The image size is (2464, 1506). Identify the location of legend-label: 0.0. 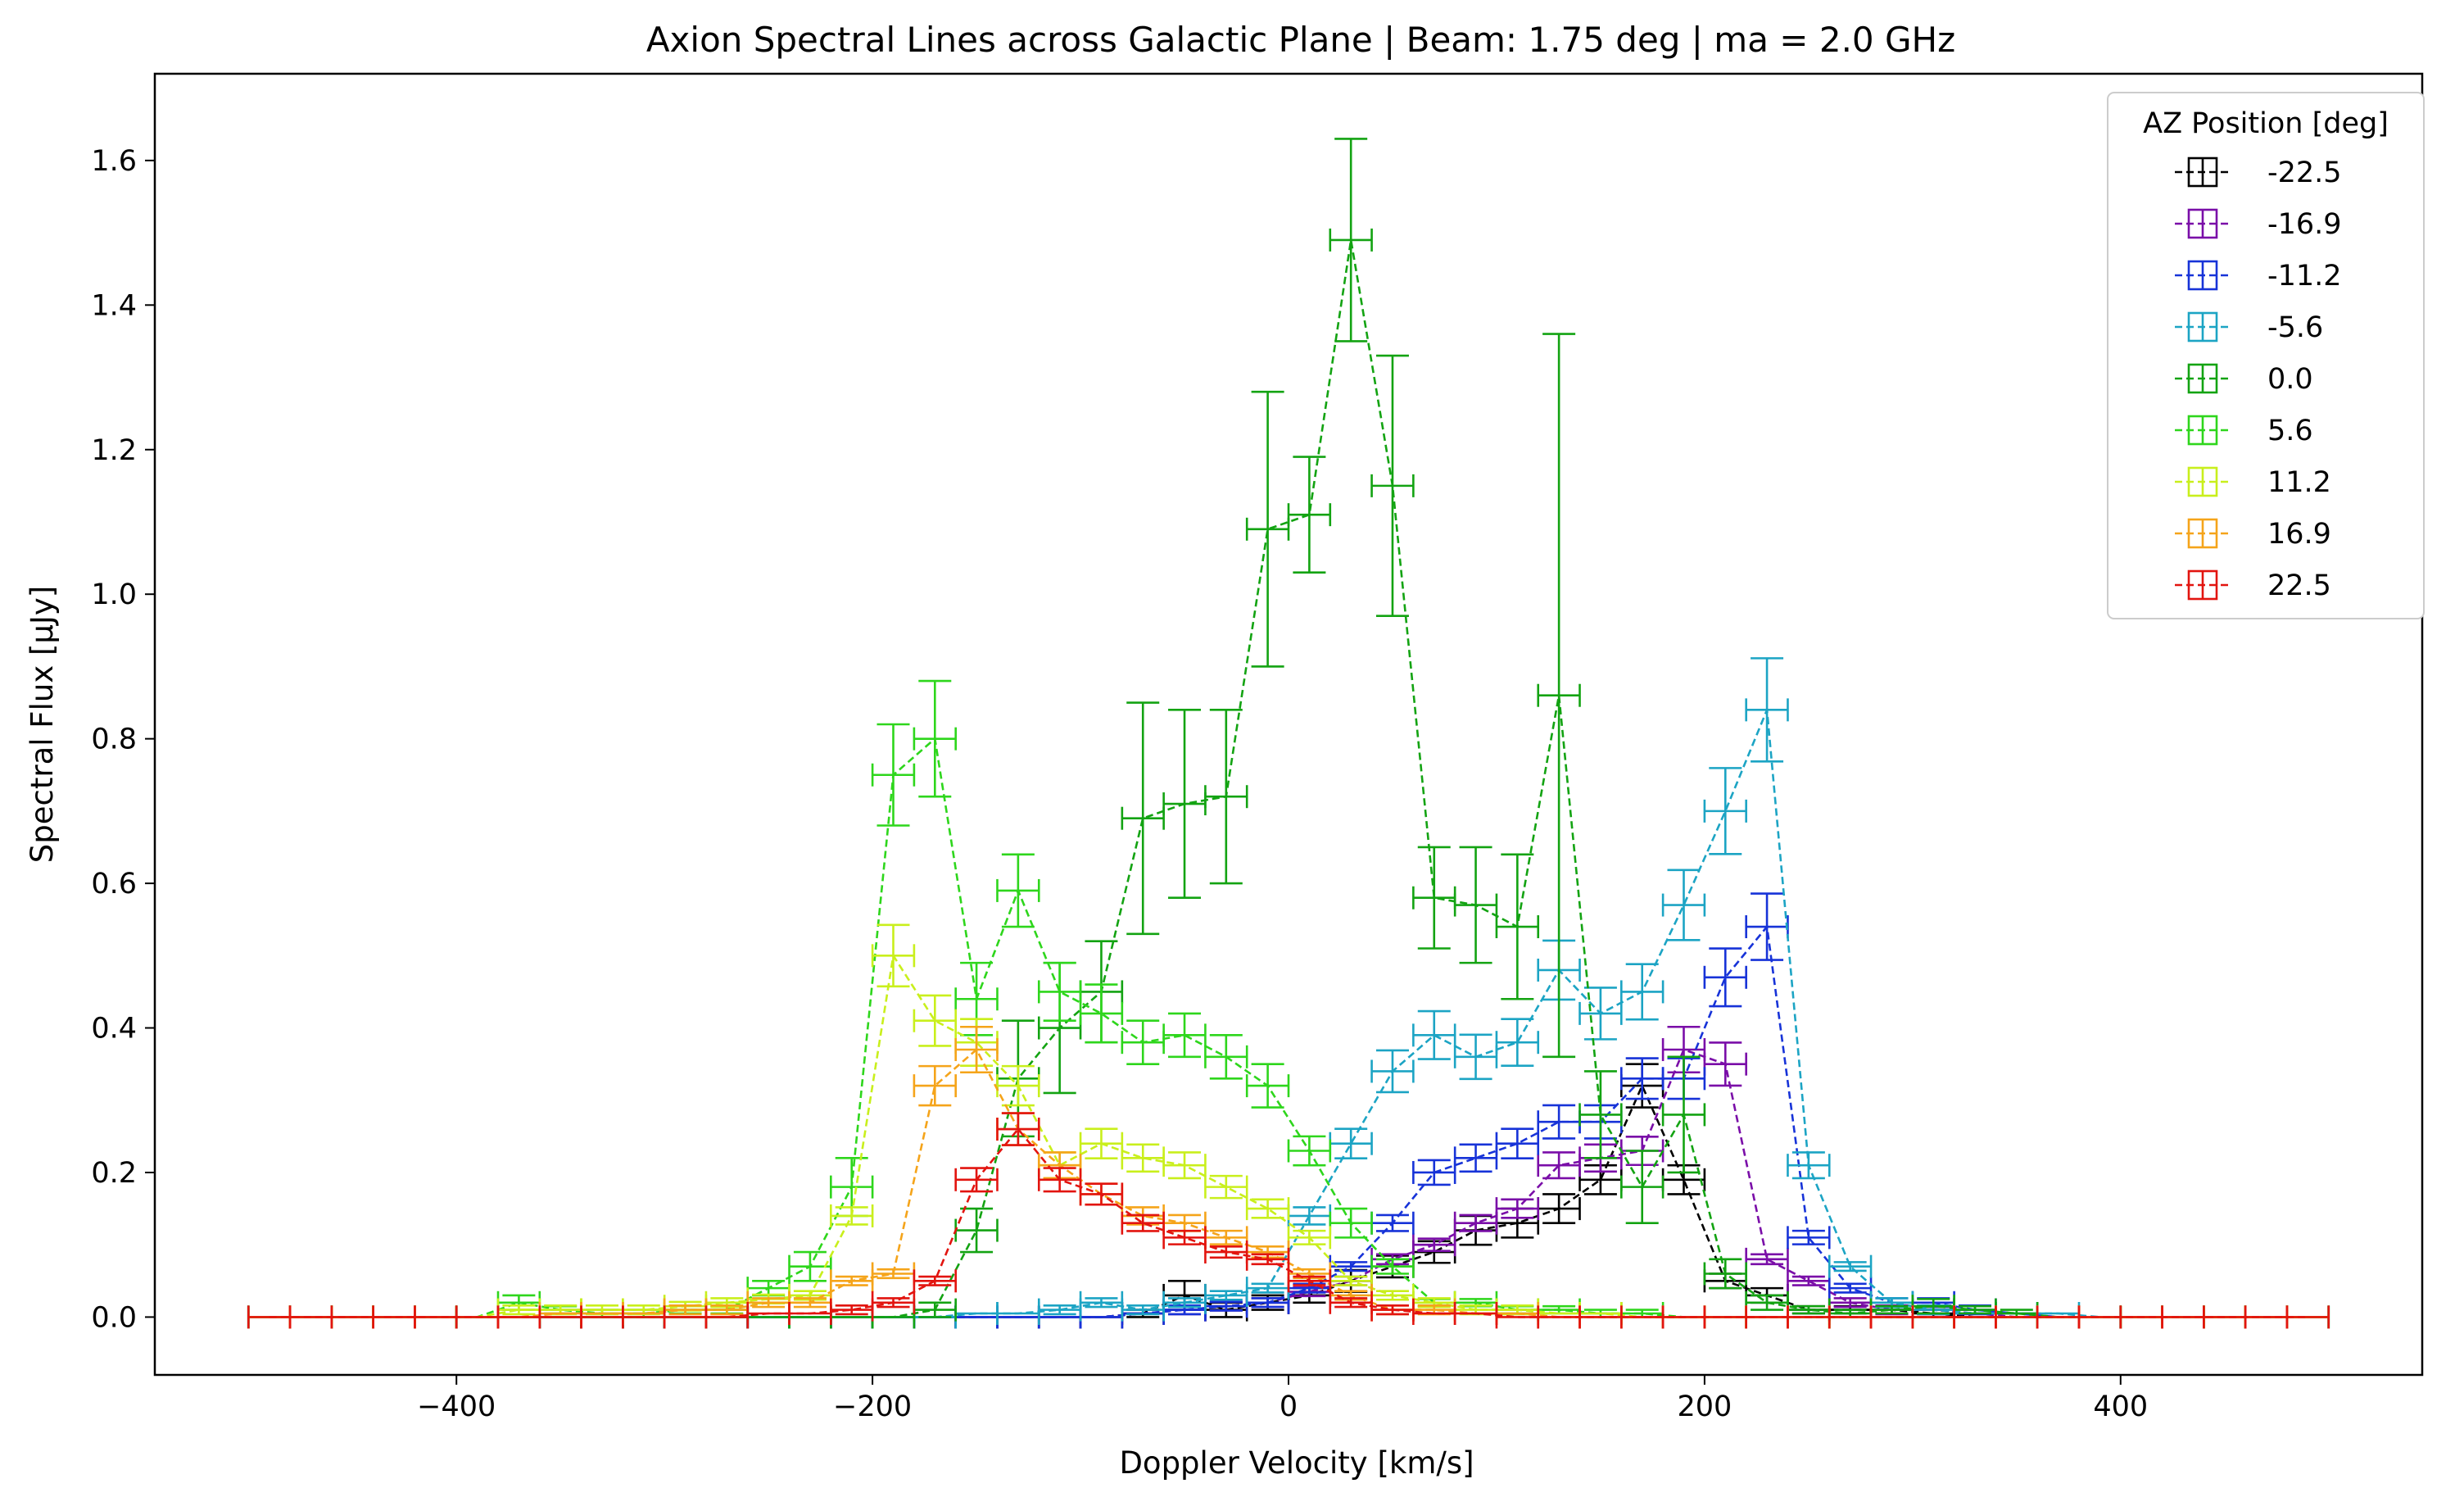
(2290, 379).